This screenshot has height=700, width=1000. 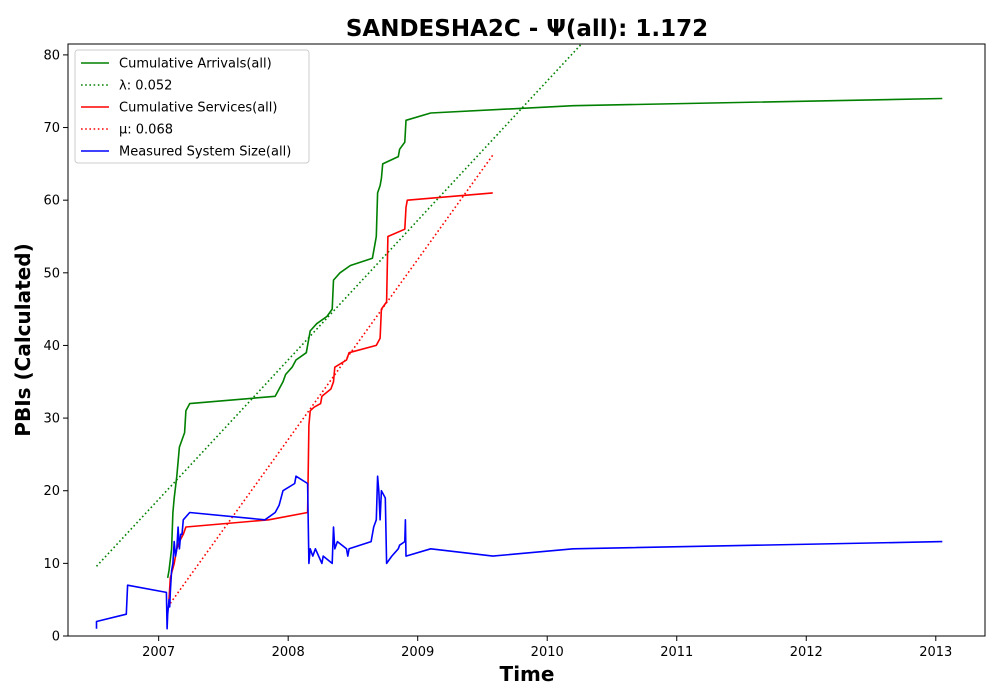 I want to click on y-axis: 0 10 20 30 40 50 60 70 80, so click(x=55, y=346).